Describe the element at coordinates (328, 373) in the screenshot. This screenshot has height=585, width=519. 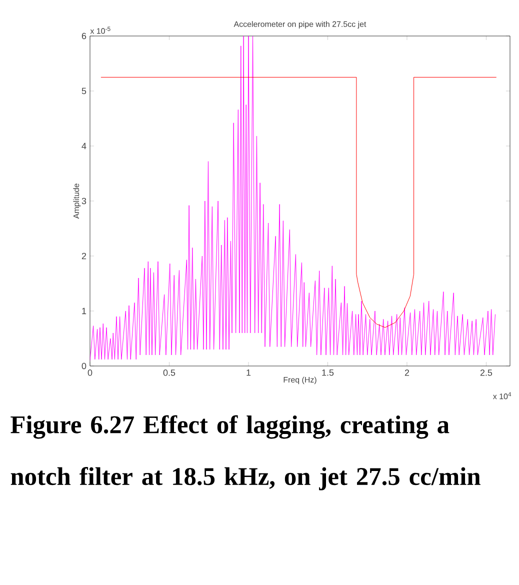
I see `x-tick-label: 1.5` at that location.